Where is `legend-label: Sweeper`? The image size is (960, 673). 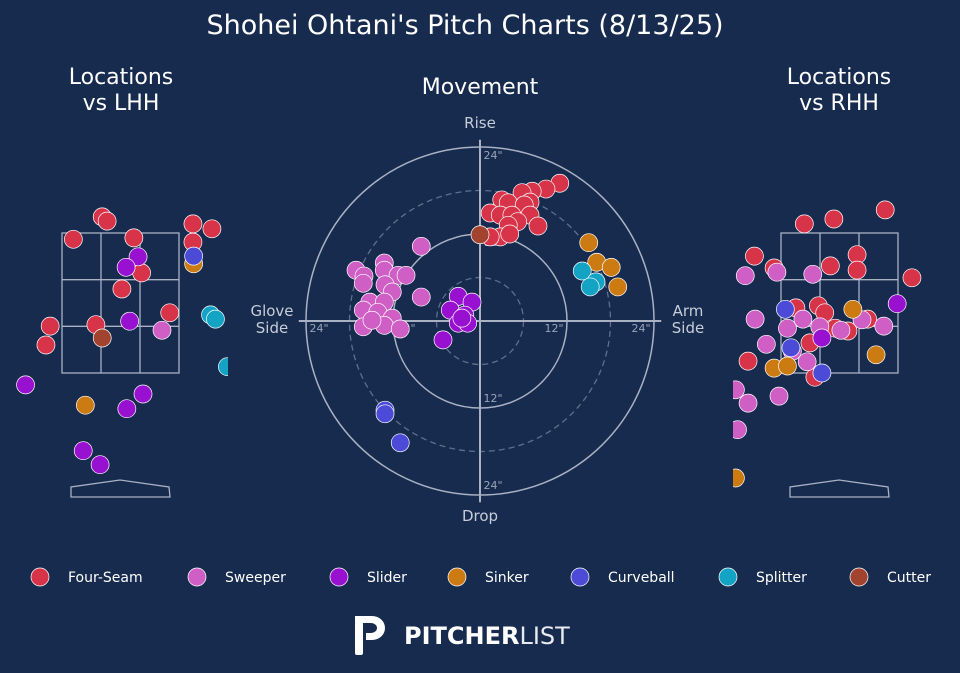 legend-label: Sweeper is located at coordinates (255, 578).